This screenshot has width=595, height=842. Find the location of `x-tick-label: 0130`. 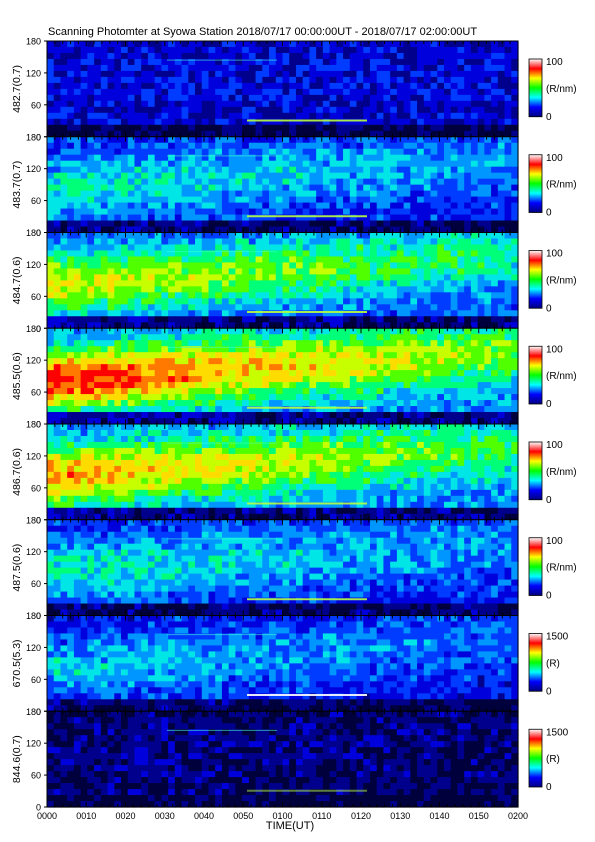

x-tick-label: 0130 is located at coordinates (400, 816).